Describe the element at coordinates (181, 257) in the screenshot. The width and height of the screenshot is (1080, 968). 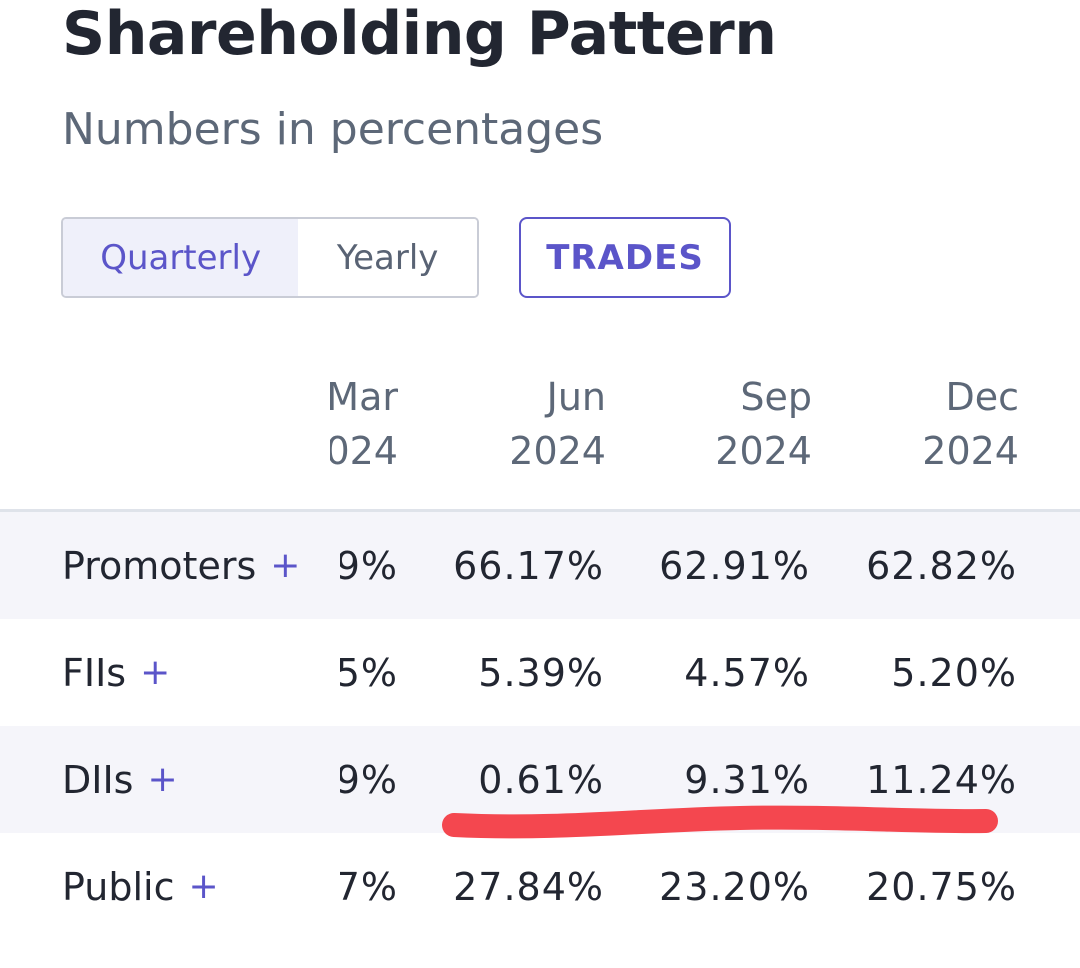
I see `quarterly-tab: Quarterly` at that location.